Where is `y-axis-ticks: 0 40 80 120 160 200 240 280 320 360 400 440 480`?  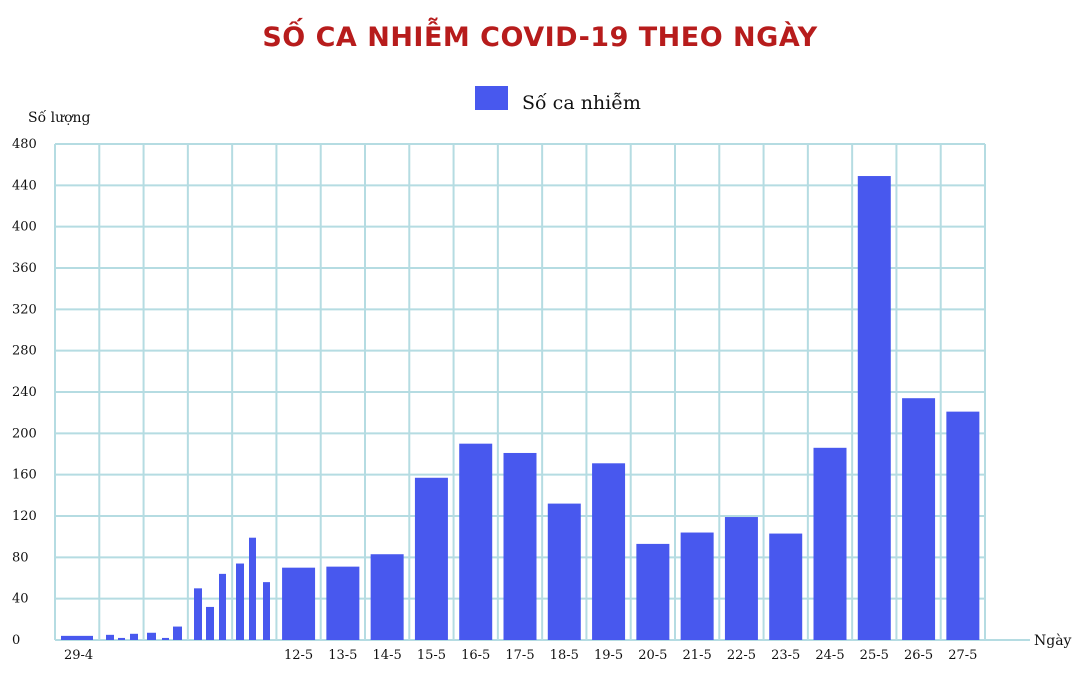
y-axis-ticks: 0 40 80 120 160 200 240 280 320 360 400 440 480 is located at coordinates (24, 392).